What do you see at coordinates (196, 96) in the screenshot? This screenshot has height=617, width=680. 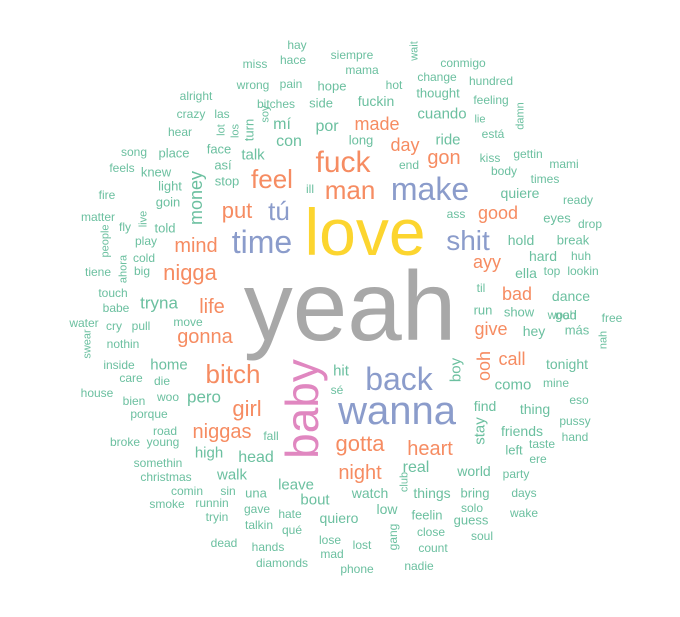 I see `word-alright: alright` at bounding box center [196, 96].